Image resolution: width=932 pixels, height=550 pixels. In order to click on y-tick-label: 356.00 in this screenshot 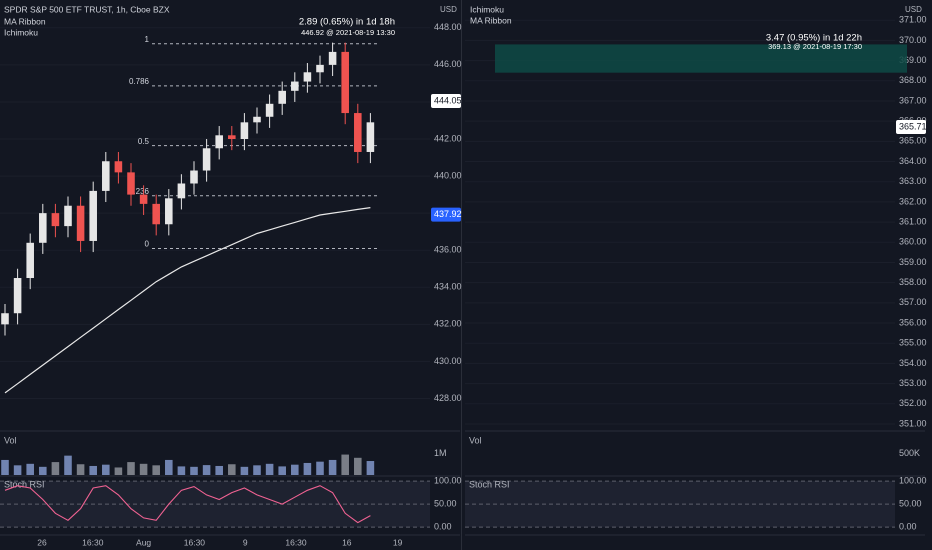, I will do `click(913, 322)`.